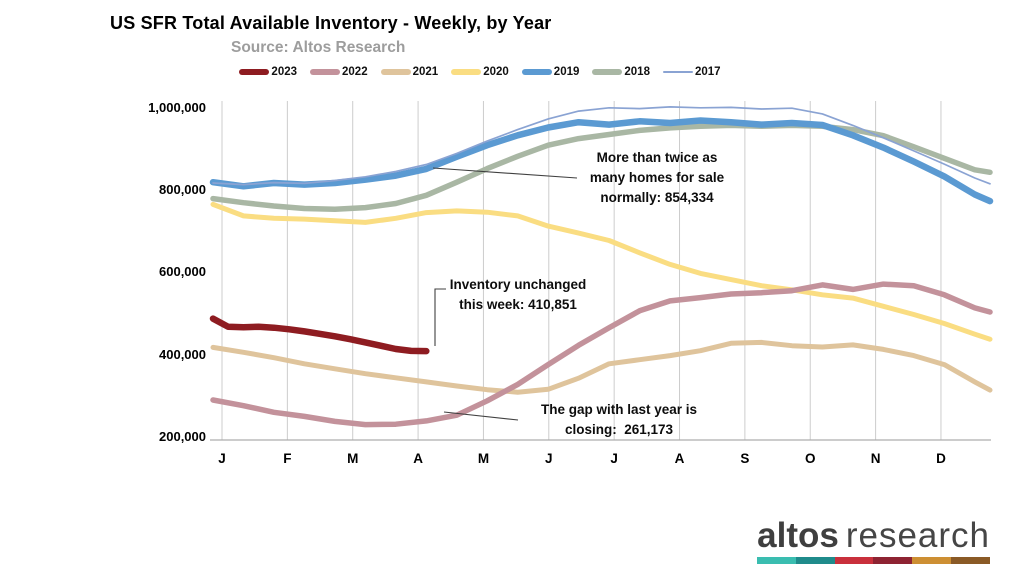  Describe the element at coordinates (549, 458) in the screenshot. I see `x-tick-month-6: J` at that location.